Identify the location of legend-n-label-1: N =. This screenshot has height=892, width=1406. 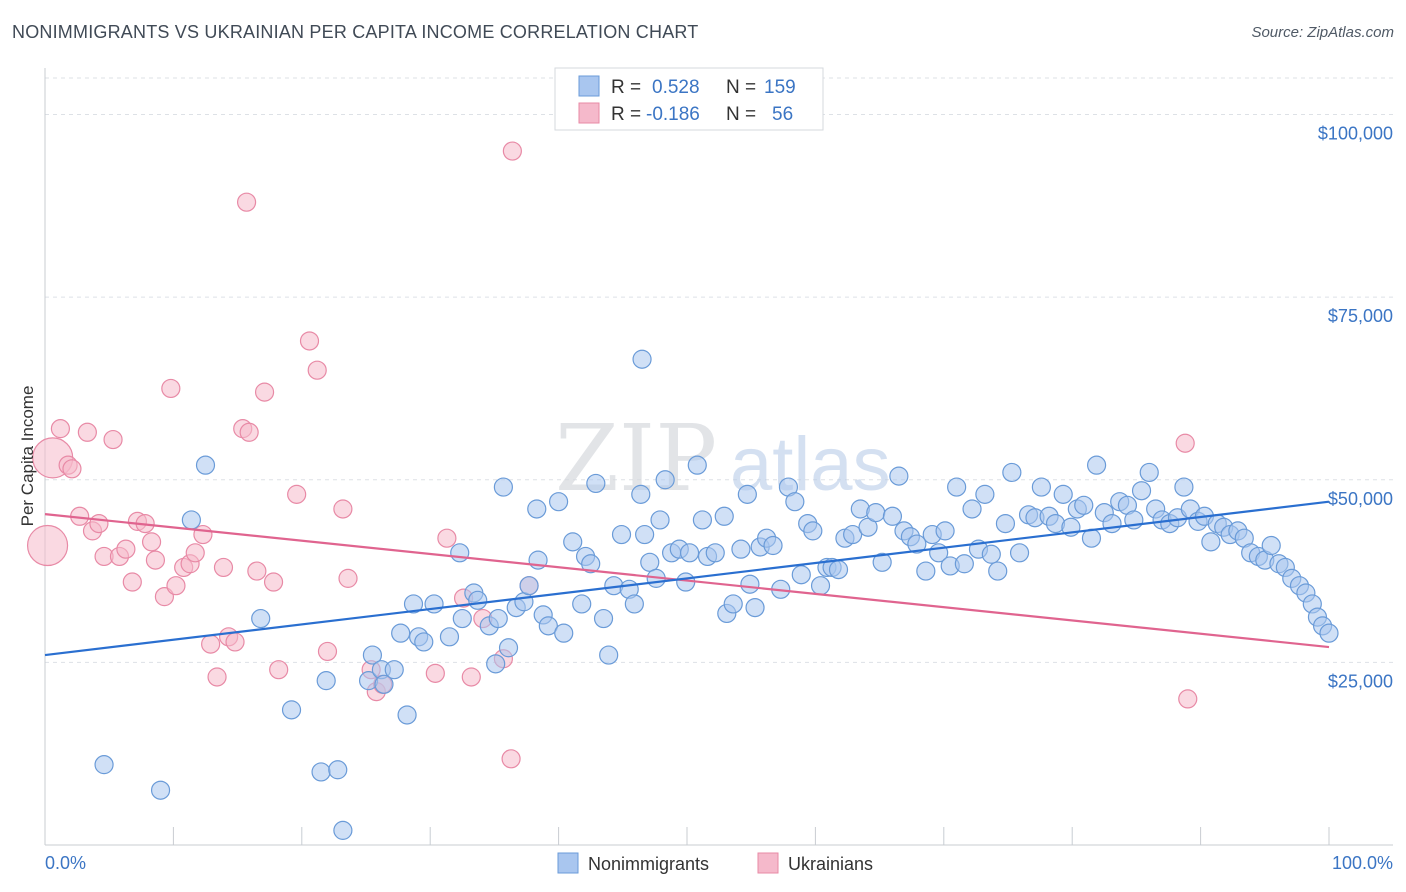
(741, 87).